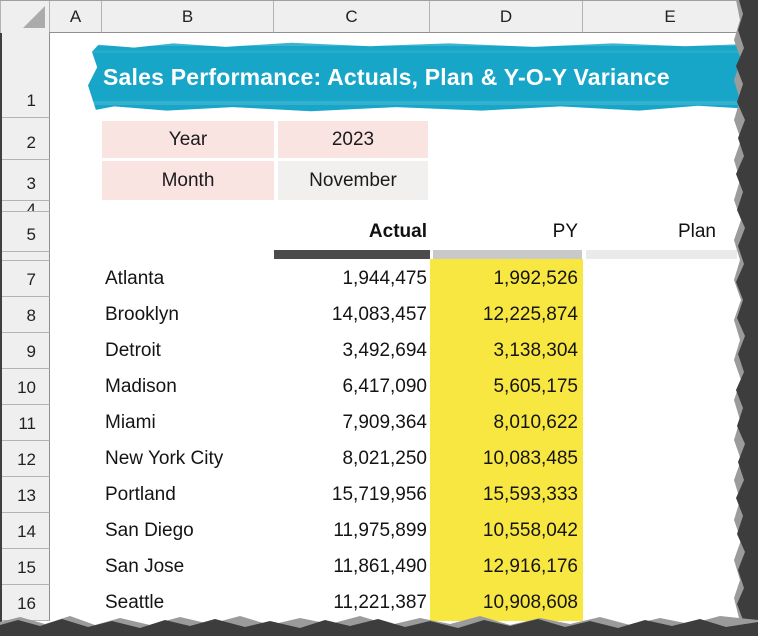 The image size is (758, 636). Describe the element at coordinates (397, 231) in the screenshot. I see `header-actual: Actual` at that location.